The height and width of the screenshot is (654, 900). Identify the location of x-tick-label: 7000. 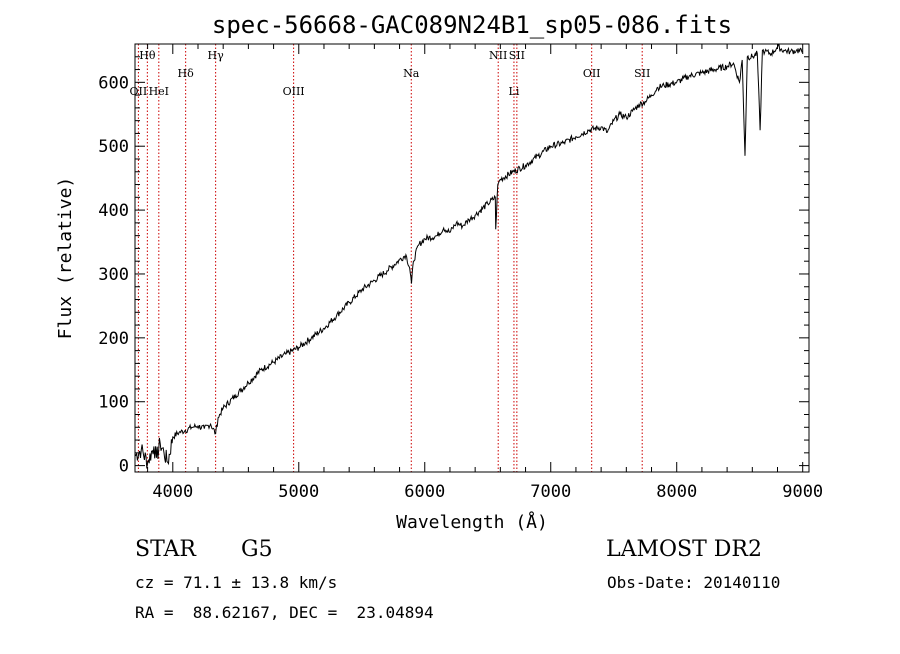
(550, 492).